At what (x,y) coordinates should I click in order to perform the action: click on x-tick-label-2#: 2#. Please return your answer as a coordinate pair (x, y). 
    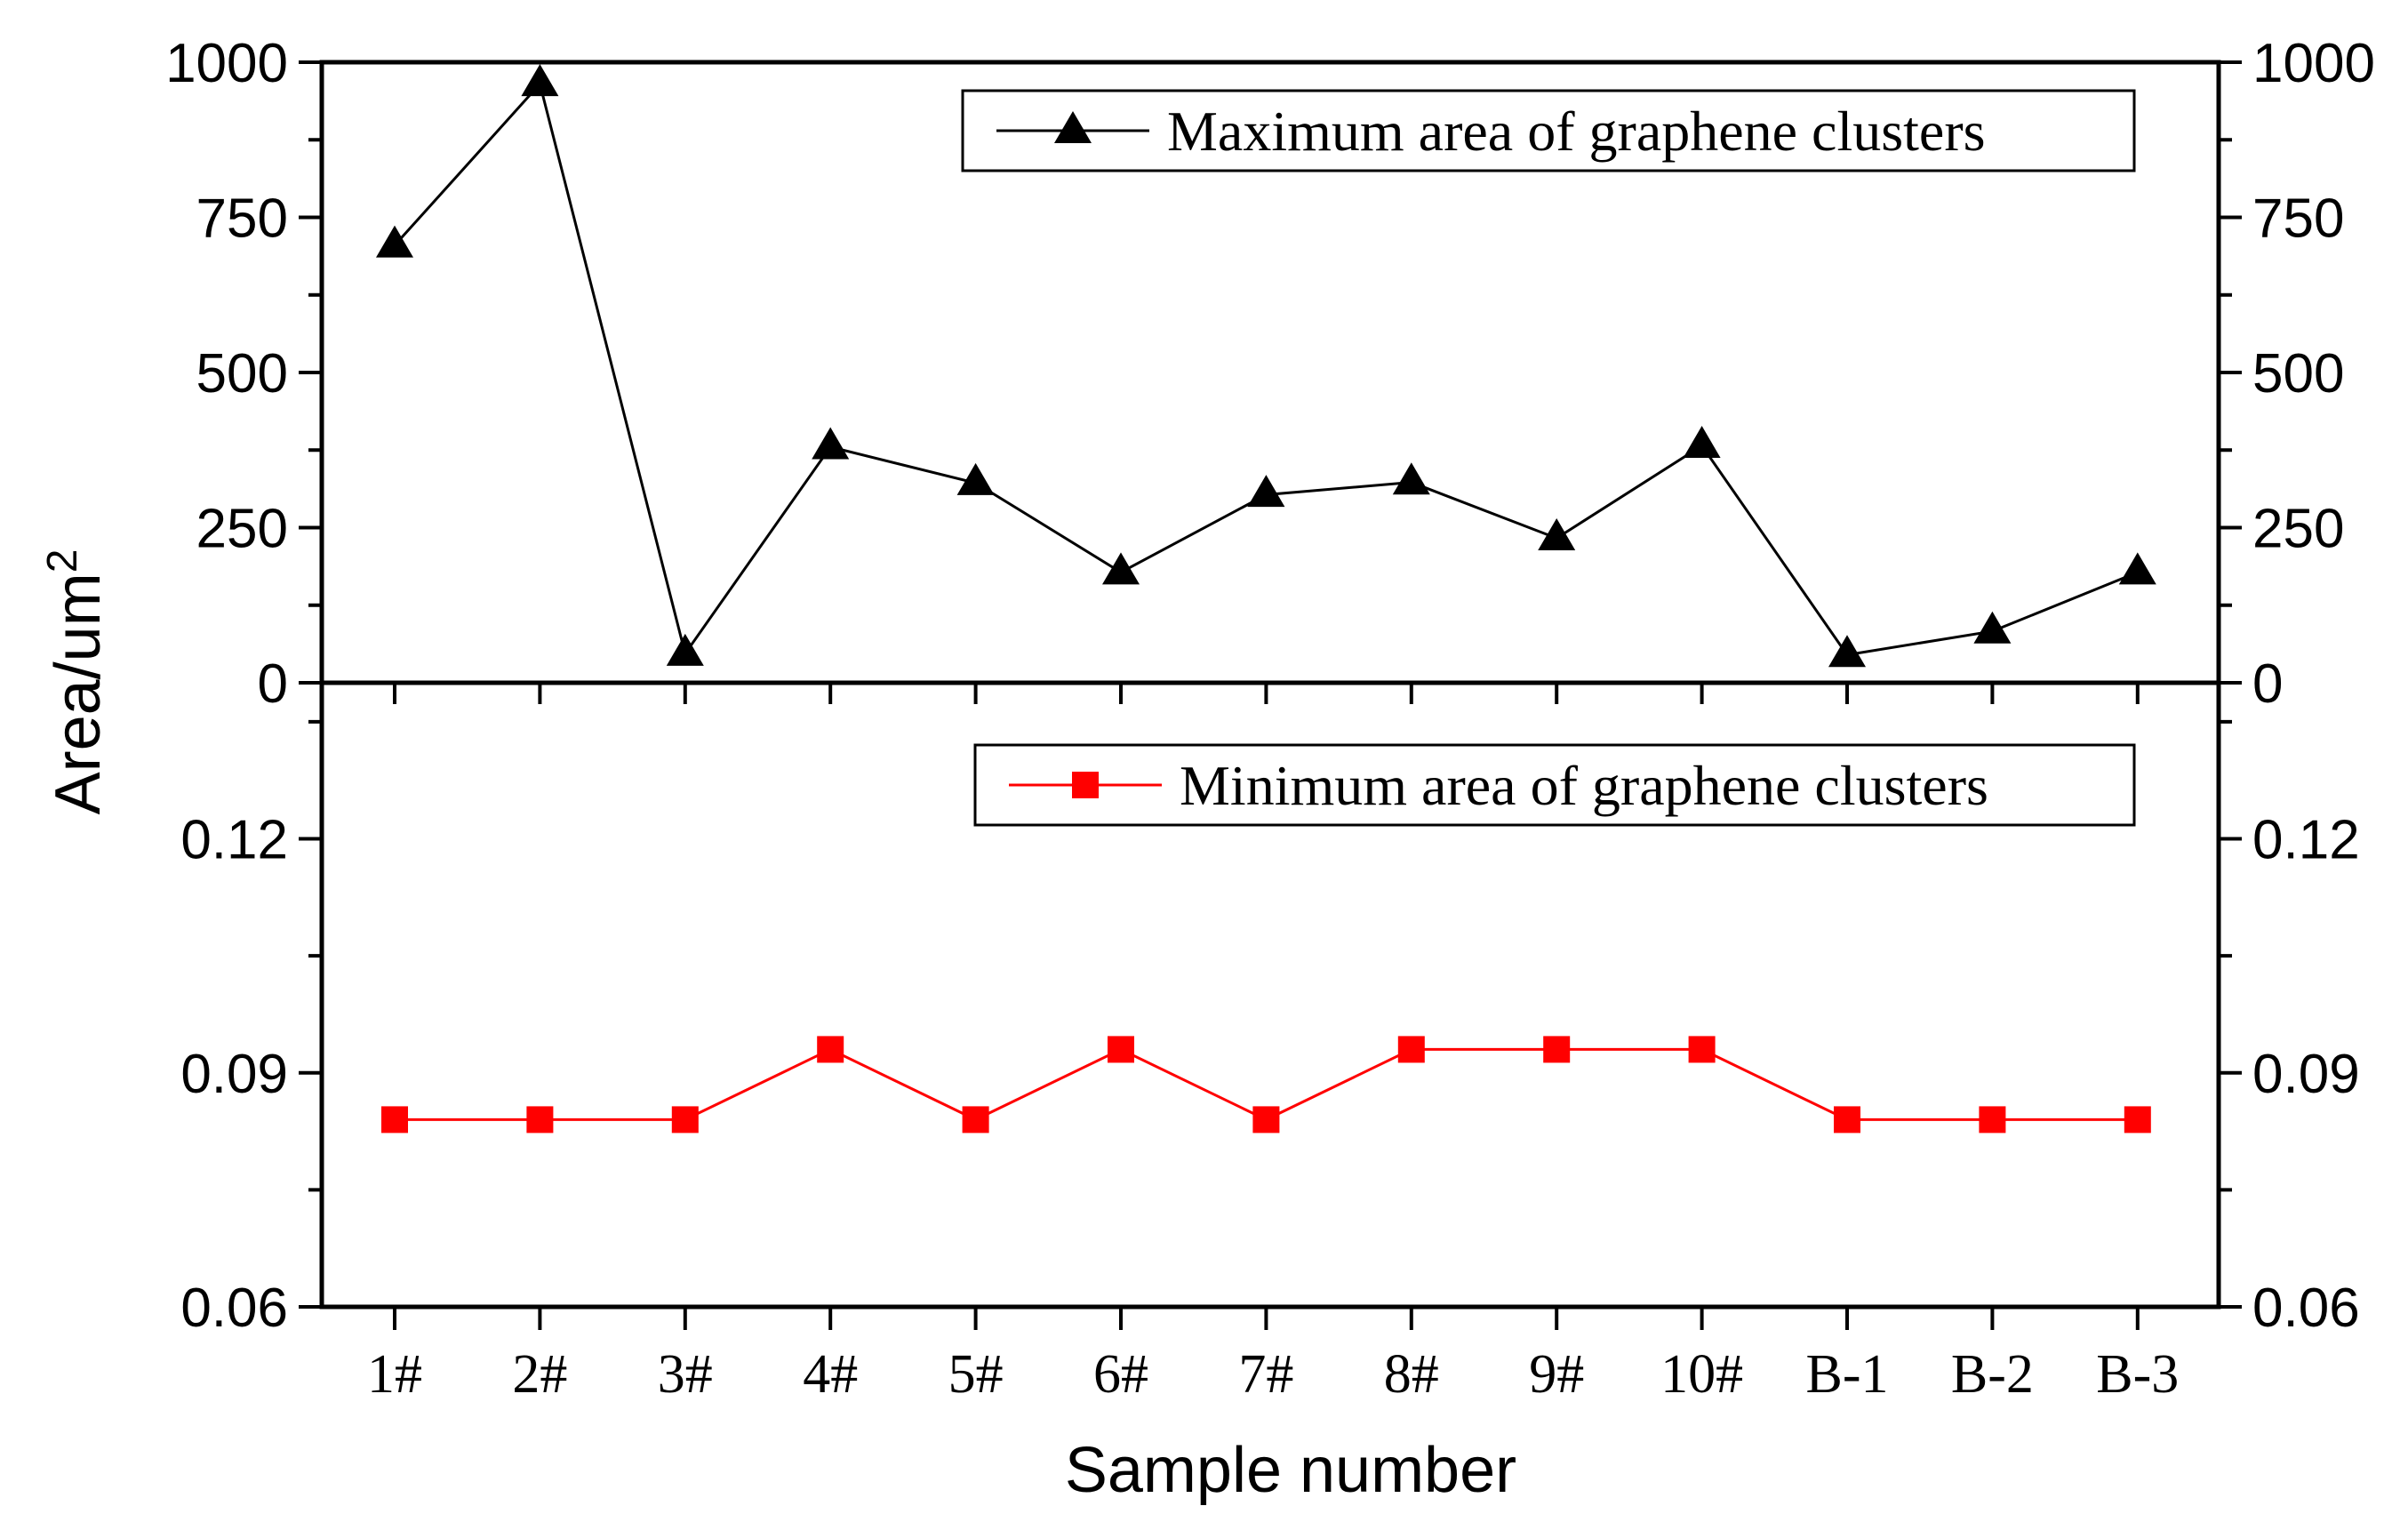
    Looking at the image, I should click on (539, 1374).